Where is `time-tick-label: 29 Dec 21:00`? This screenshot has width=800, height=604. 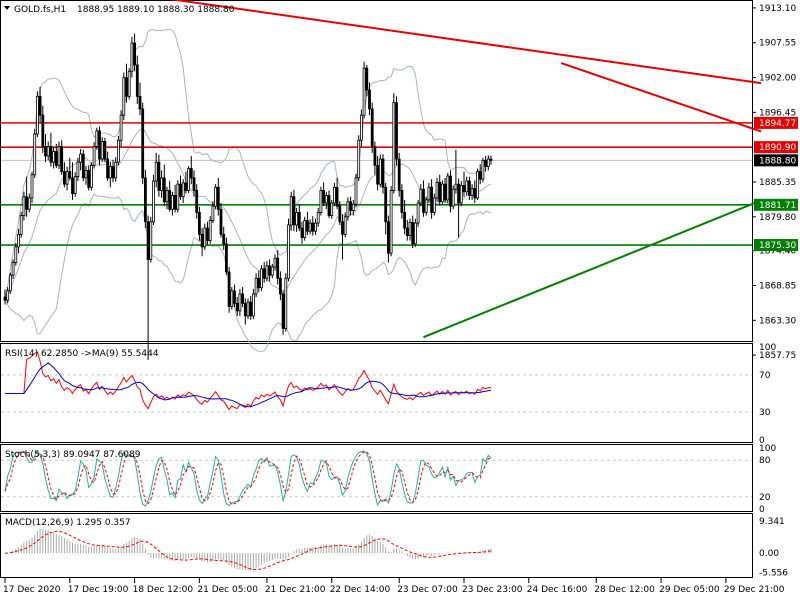 time-tick-label: 29 Dec 21:00 is located at coordinates (754, 590).